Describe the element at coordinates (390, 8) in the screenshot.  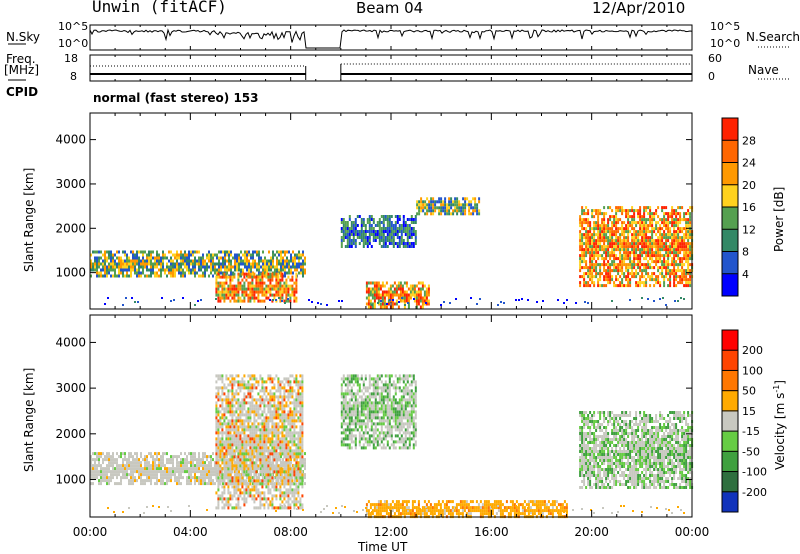
I see `beam-title: Beam 04` at that location.